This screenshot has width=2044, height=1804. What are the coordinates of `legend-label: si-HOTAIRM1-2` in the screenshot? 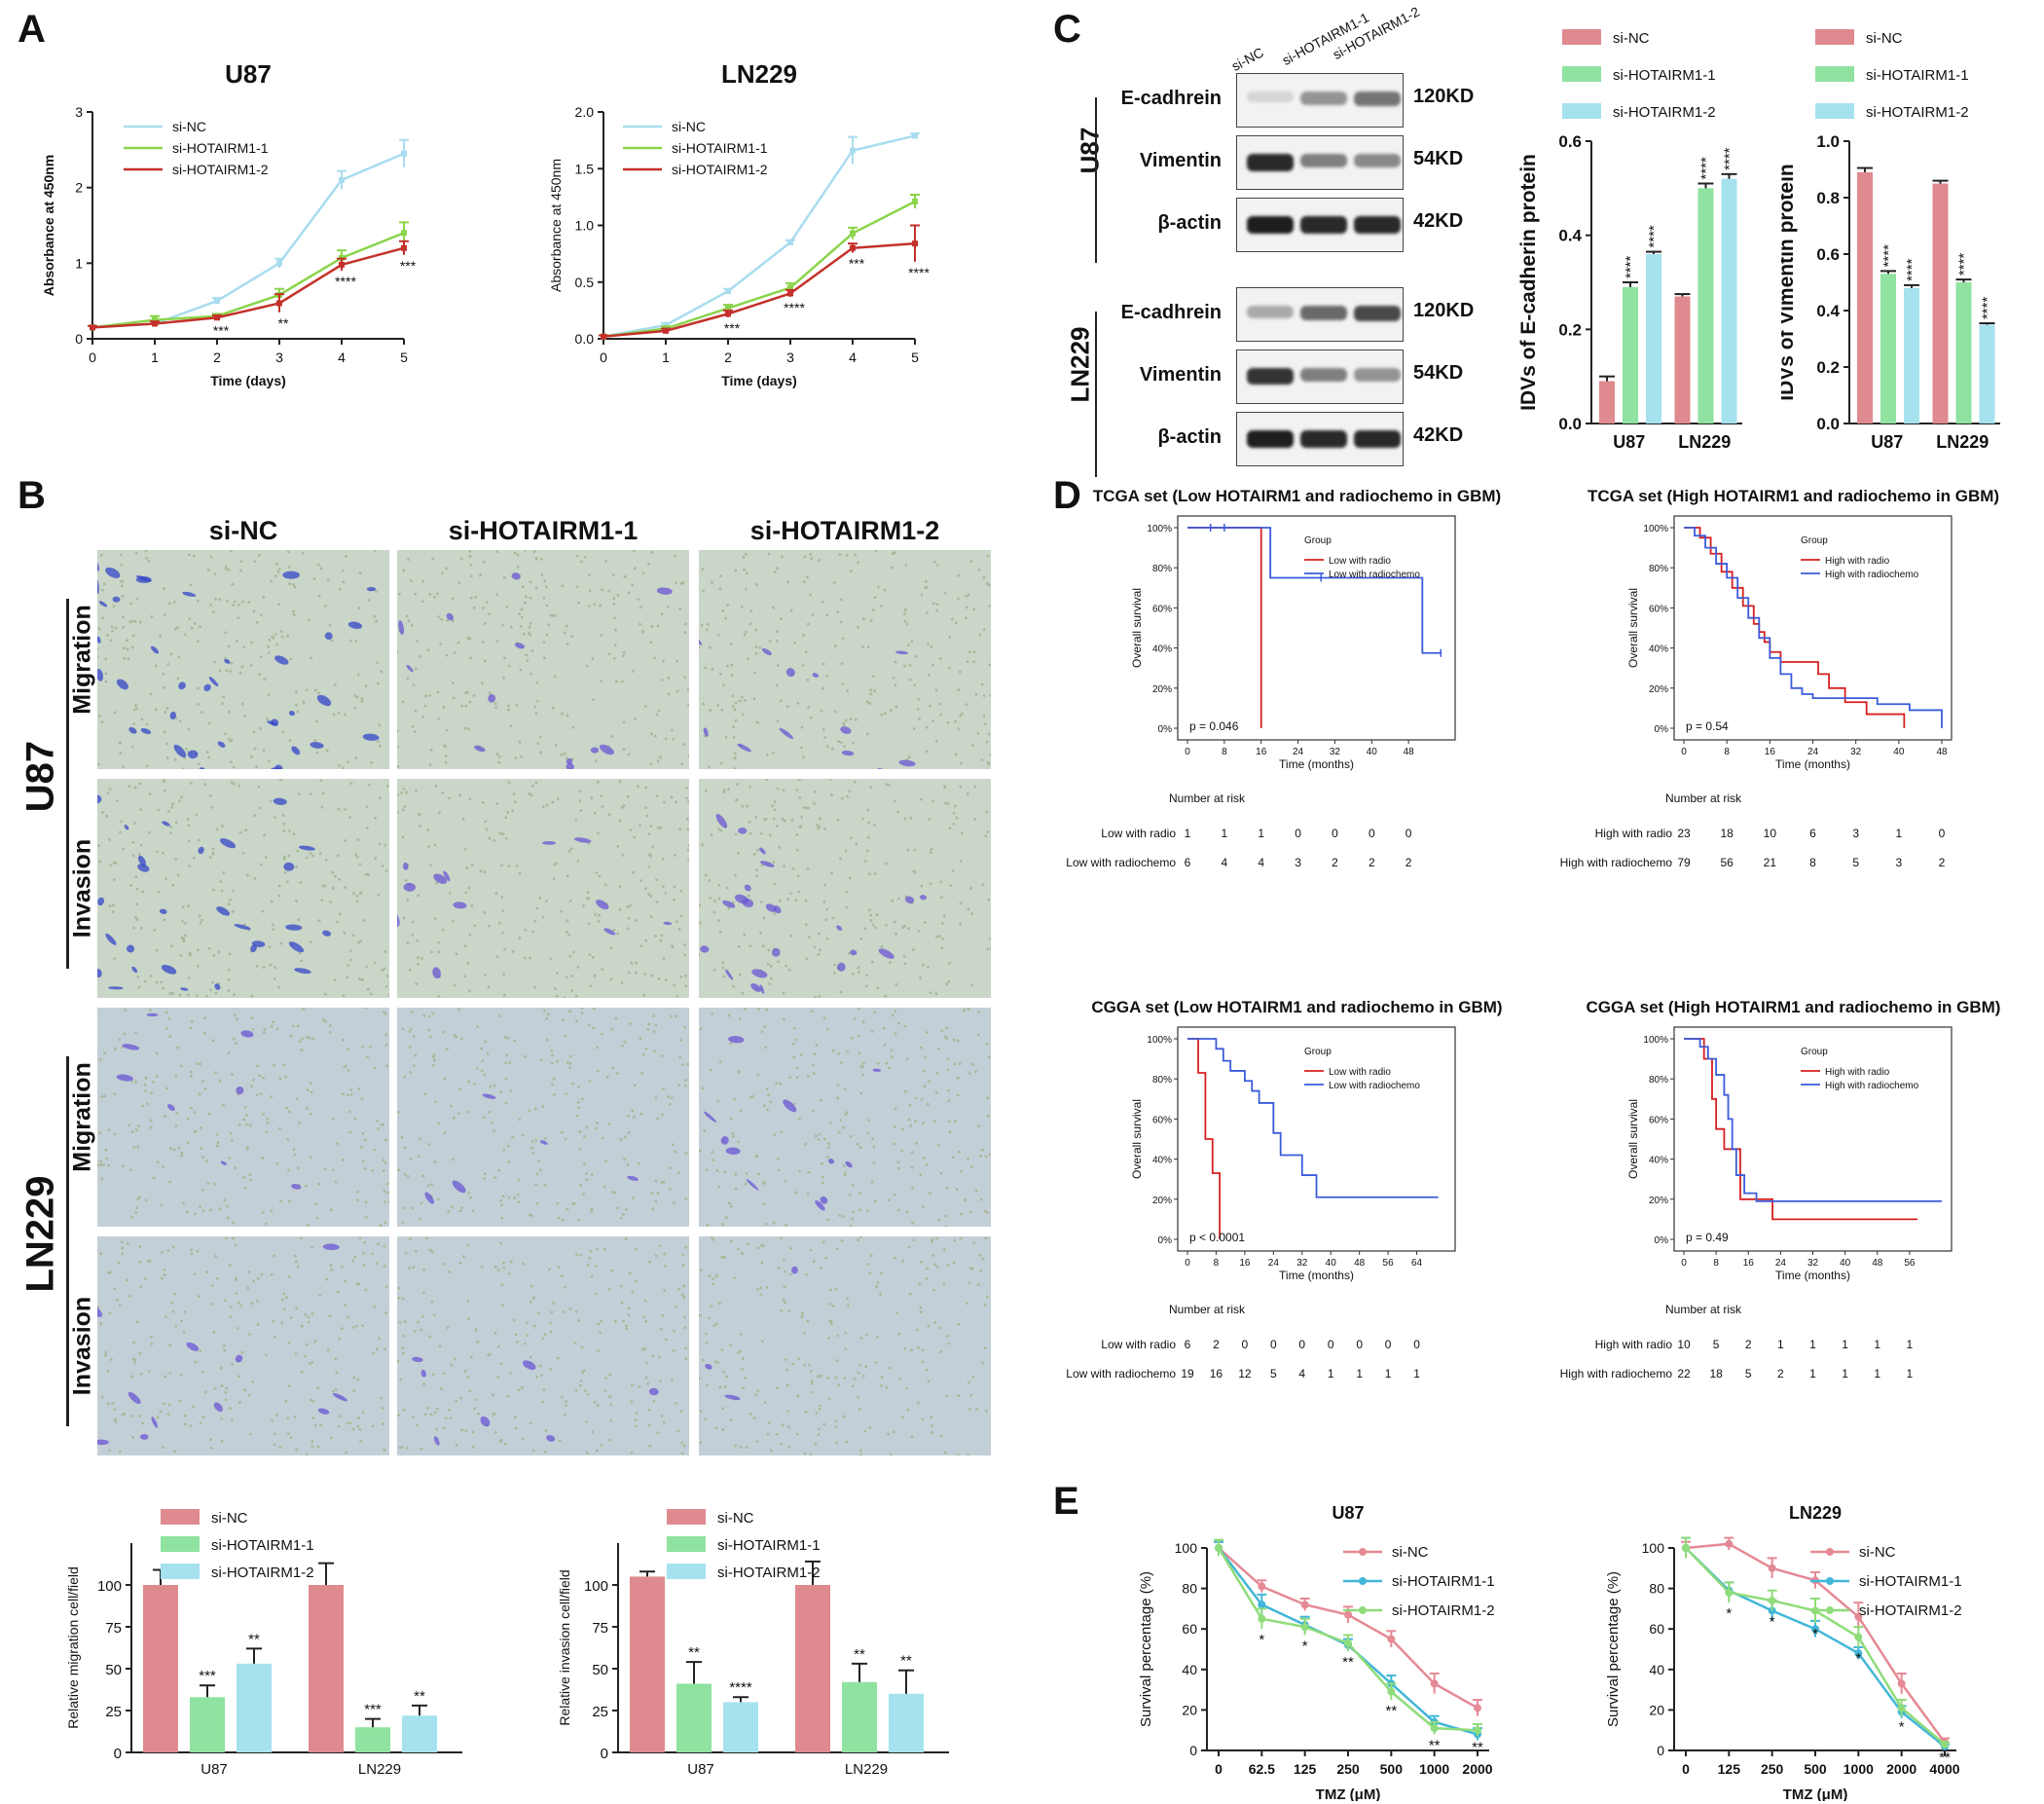 It's located at (1665, 112).